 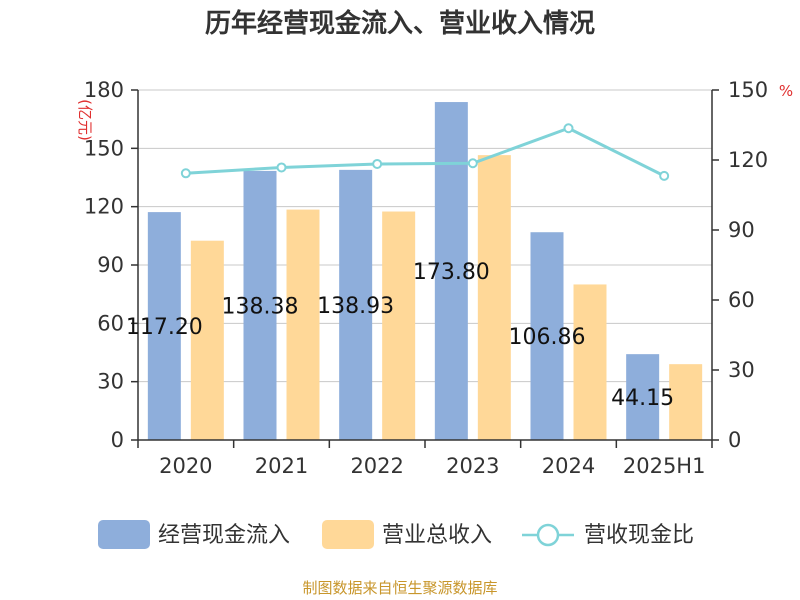 What do you see at coordinates (639, 535) in the screenshot?
I see `legend-label-ratio: 营收现金比` at bounding box center [639, 535].